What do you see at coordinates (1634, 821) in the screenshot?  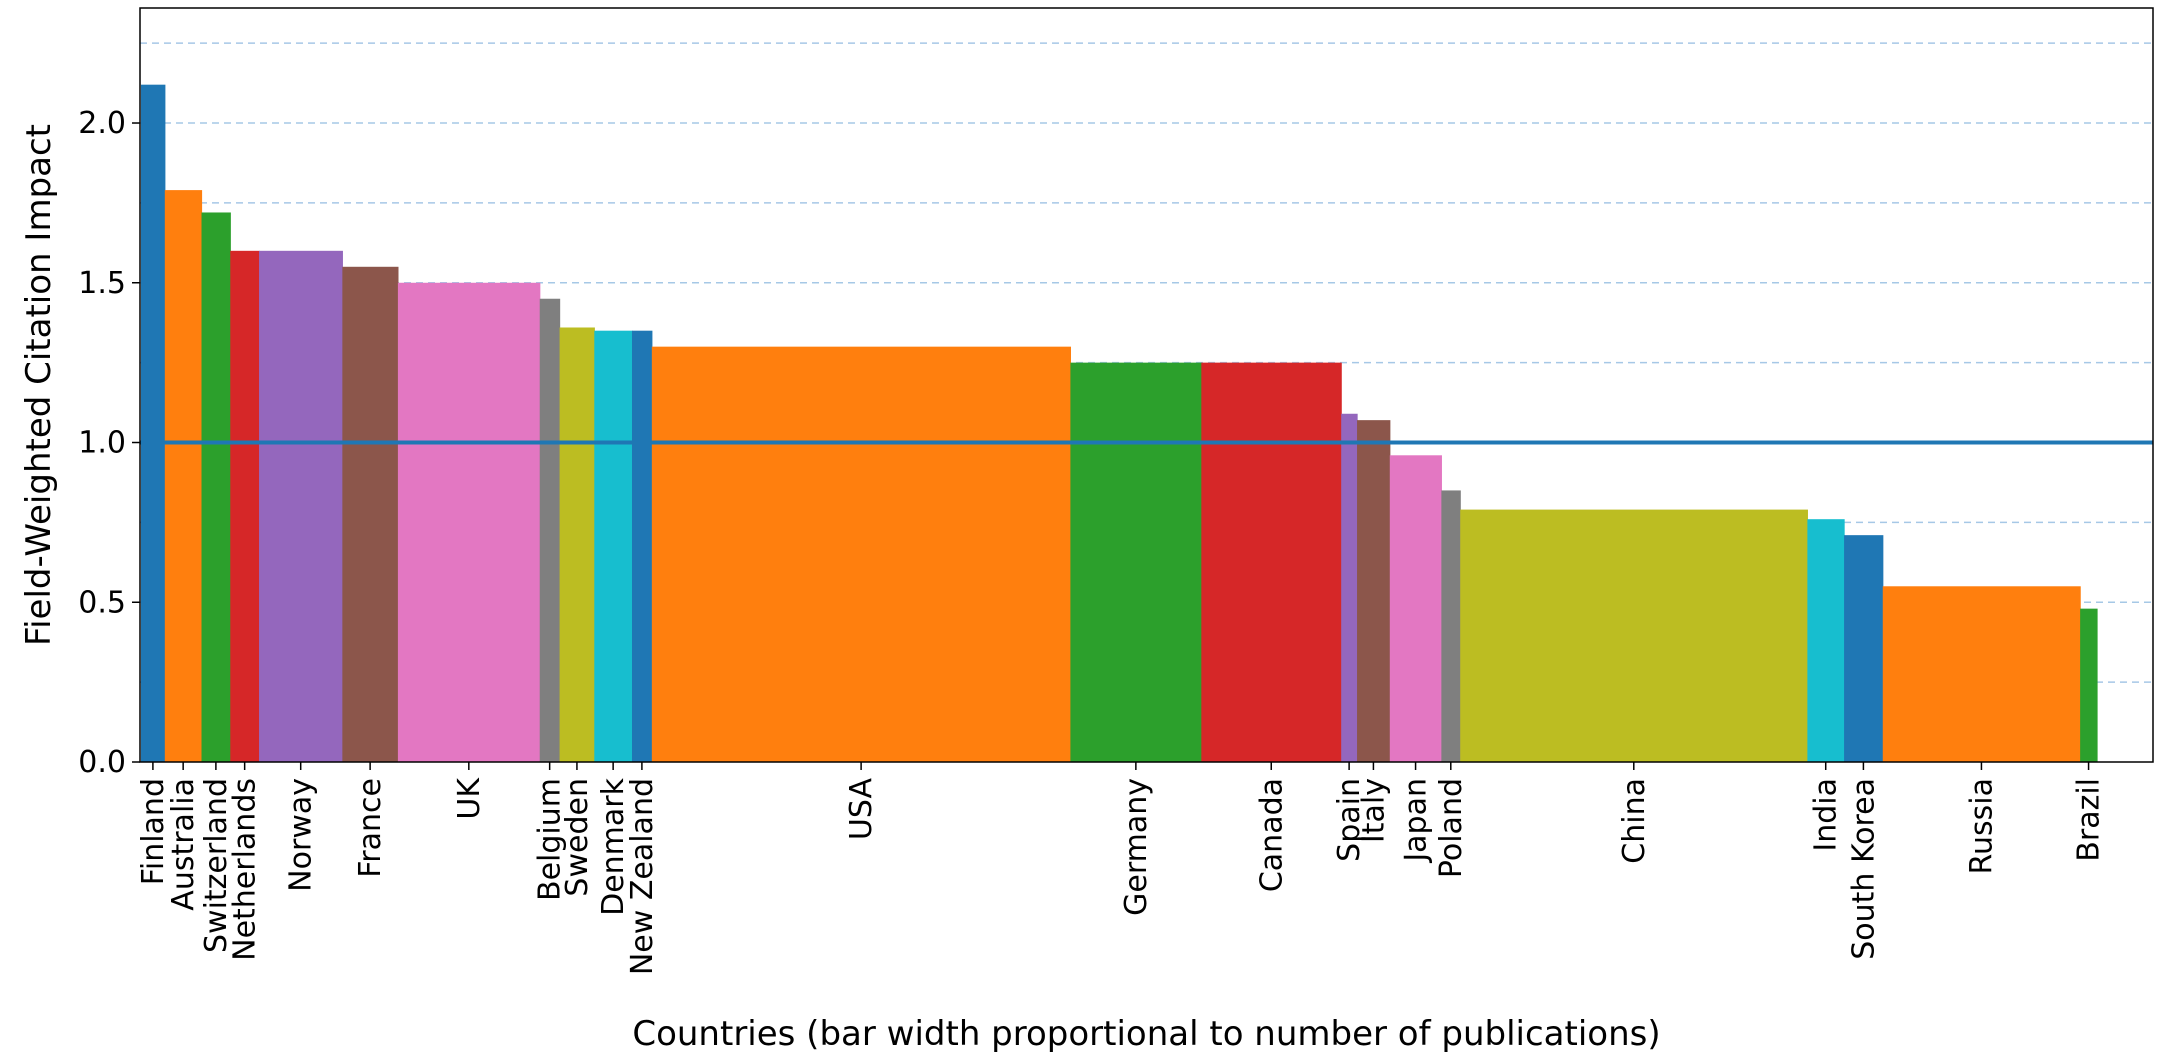 I see `x-tick-label: China` at bounding box center [1634, 821].